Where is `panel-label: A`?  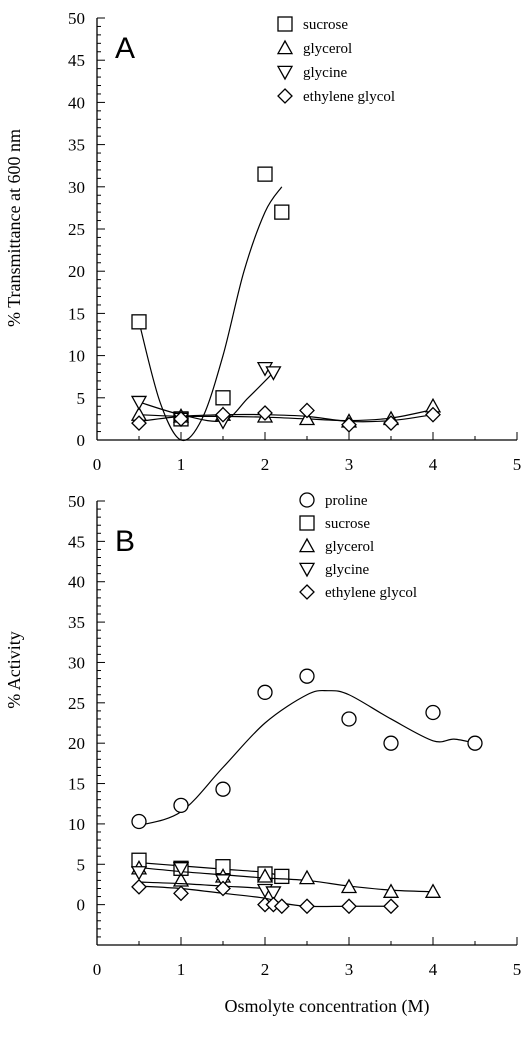
panel-label: A is located at coordinates (125, 48).